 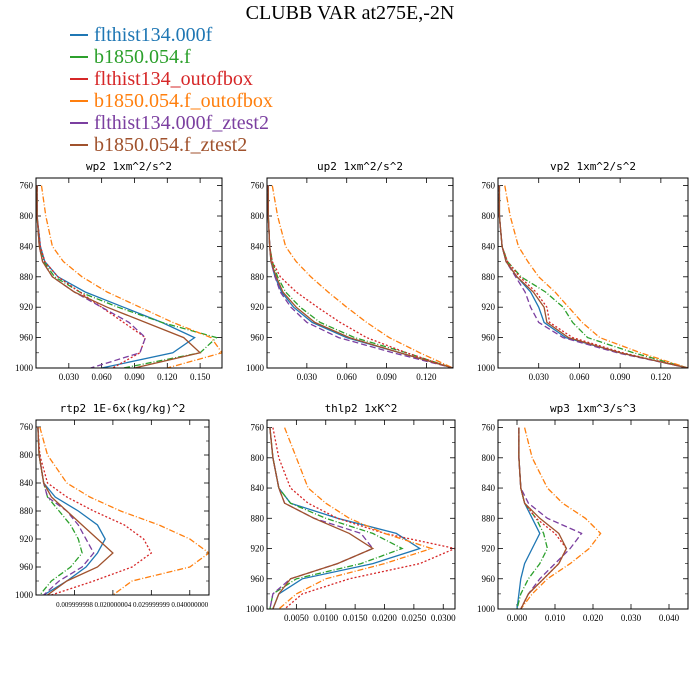 What do you see at coordinates (360, 166) in the screenshot?
I see `subplot-title: up2 1xm^2/s^2` at bounding box center [360, 166].